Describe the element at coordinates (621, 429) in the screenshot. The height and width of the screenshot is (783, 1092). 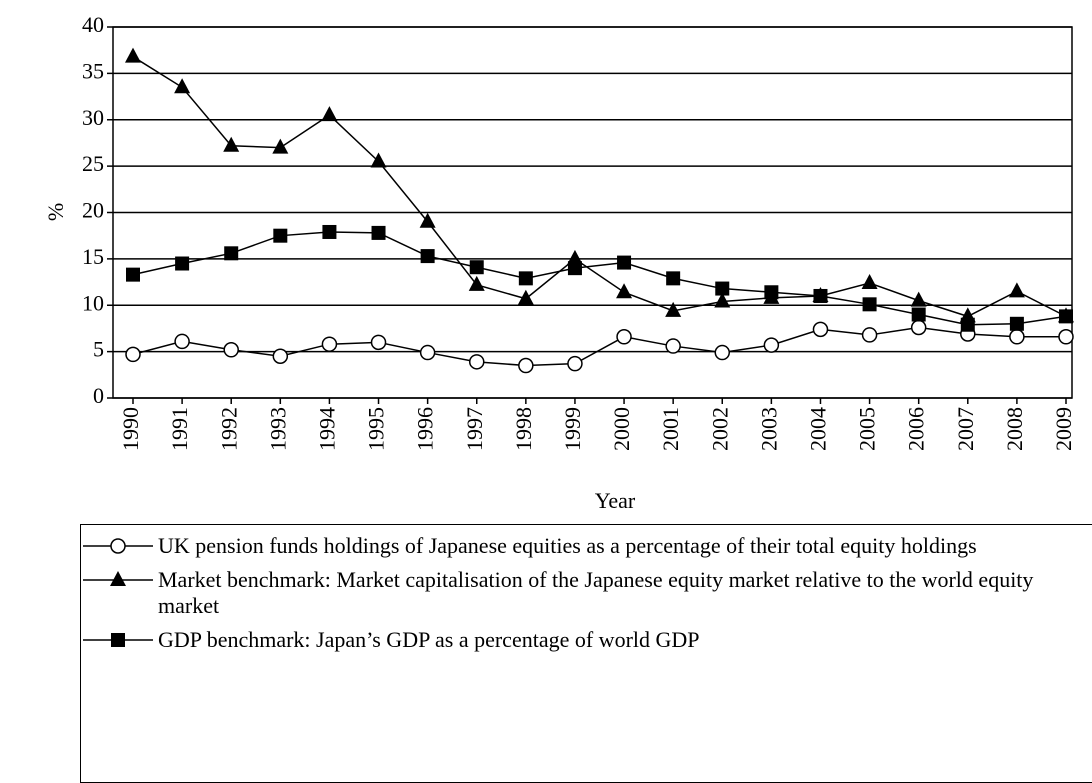
I see `x-tick-label: 2000` at that location.